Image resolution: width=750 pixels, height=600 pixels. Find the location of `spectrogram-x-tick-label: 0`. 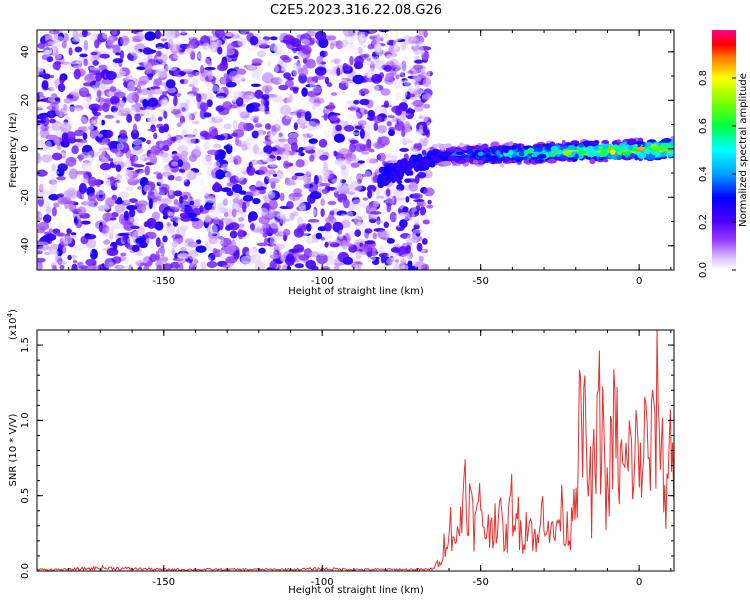

spectrogram-x-tick-label: 0 is located at coordinates (639, 281).